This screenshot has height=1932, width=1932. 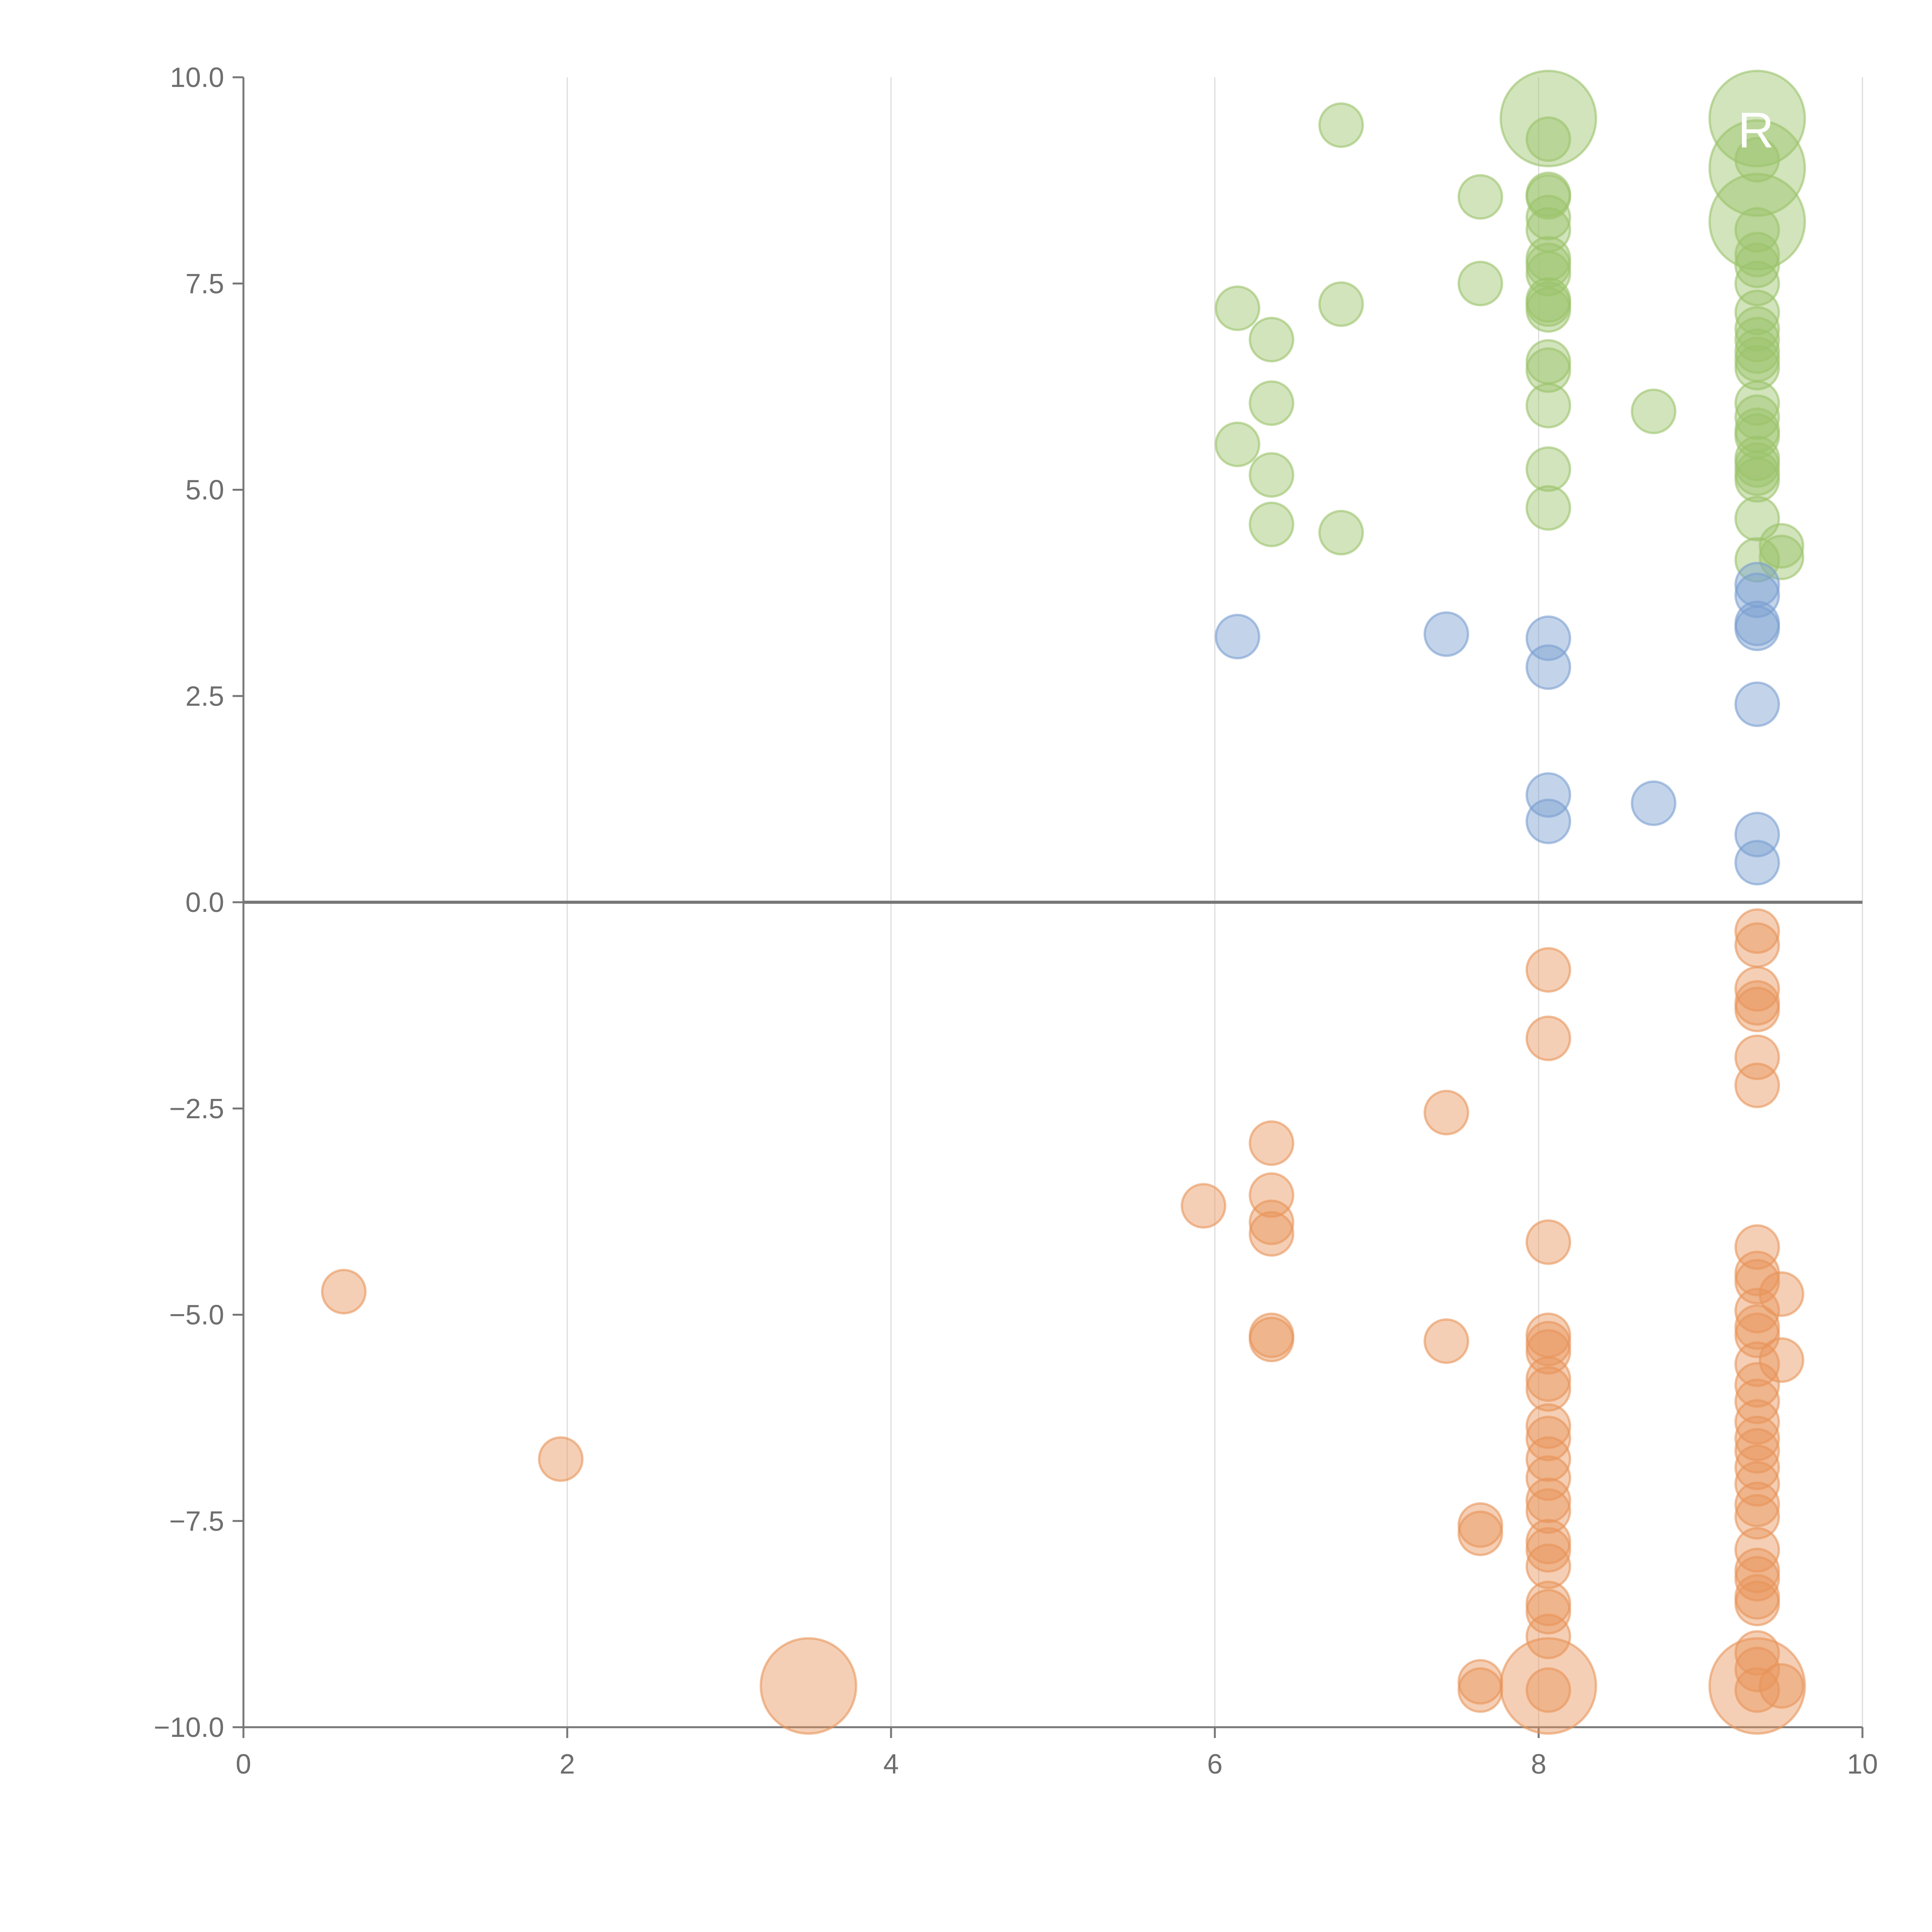 I want to click on y-tick-label: 10.0, so click(x=197, y=78).